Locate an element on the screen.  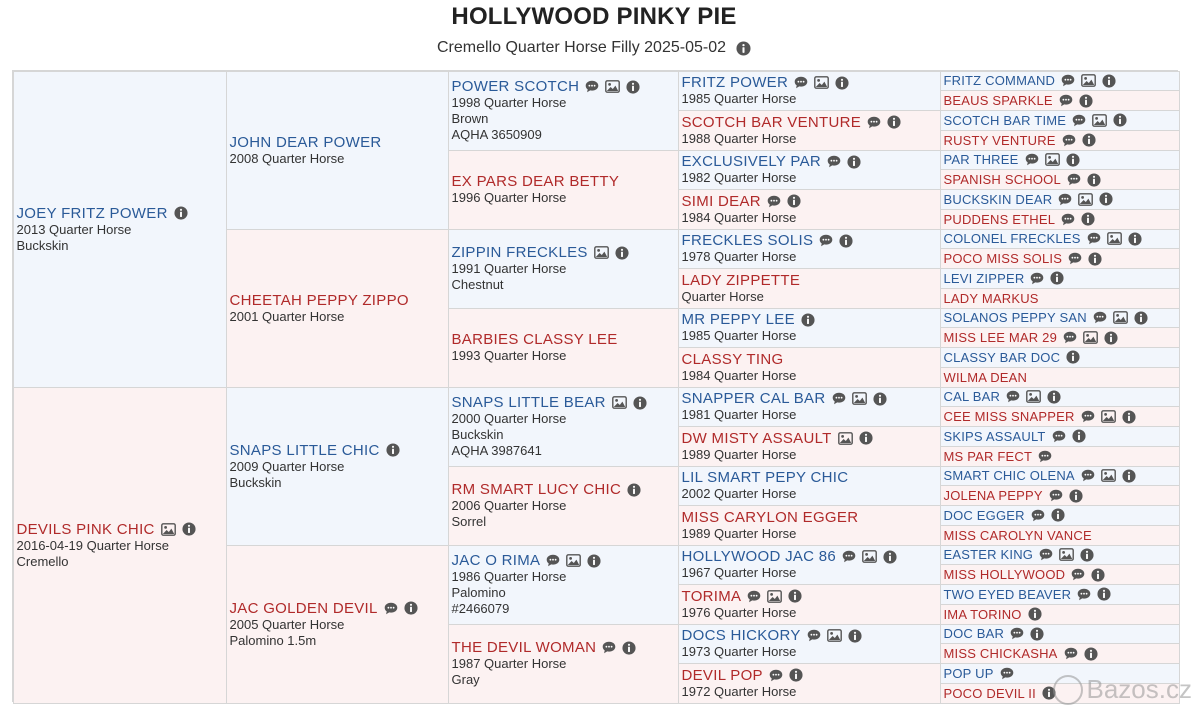
horse-name-link: MISS LEE MAR 29 is located at coordinates (1000, 338).